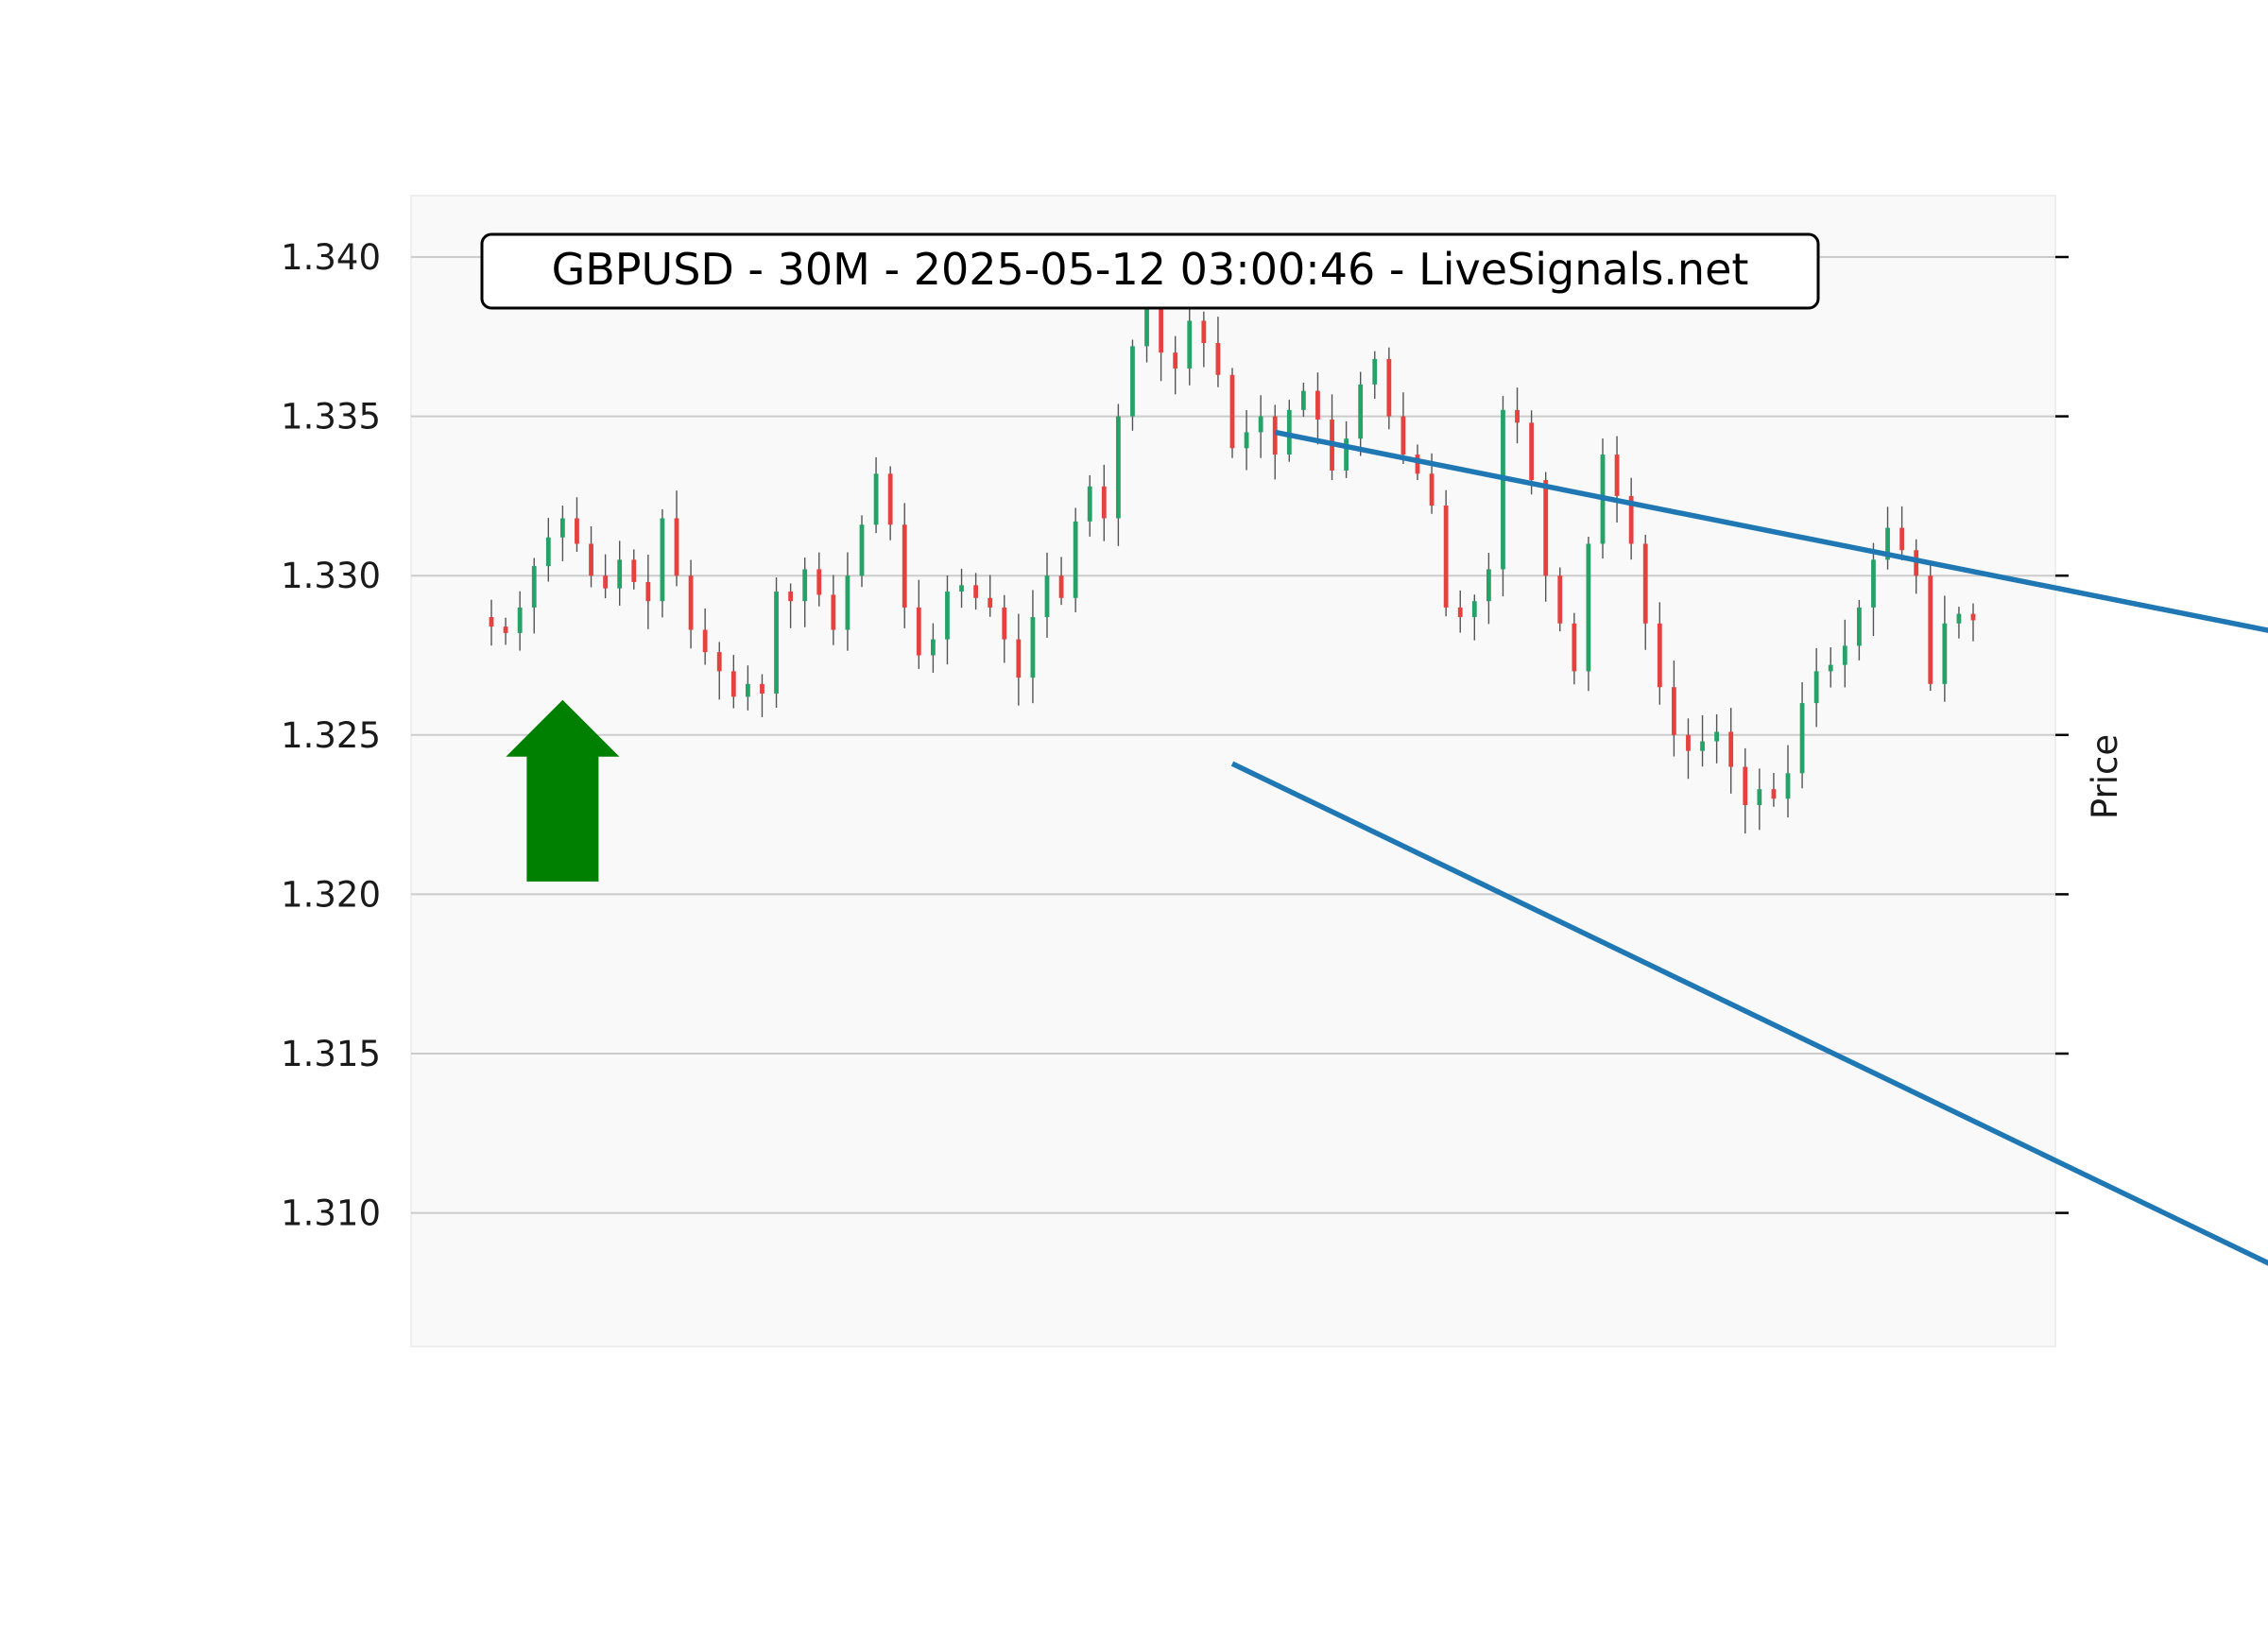 This screenshot has height=1630, width=2268. What do you see at coordinates (331, 895) in the screenshot?
I see `y-tick-label: 1.320` at bounding box center [331, 895].